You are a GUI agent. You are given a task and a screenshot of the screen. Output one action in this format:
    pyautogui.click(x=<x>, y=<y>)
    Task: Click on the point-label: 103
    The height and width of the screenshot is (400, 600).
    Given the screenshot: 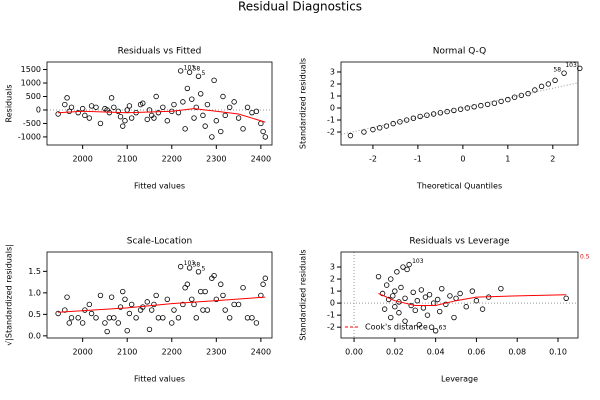 What is the action you would take?
    pyautogui.click(x=190, y=263)
    